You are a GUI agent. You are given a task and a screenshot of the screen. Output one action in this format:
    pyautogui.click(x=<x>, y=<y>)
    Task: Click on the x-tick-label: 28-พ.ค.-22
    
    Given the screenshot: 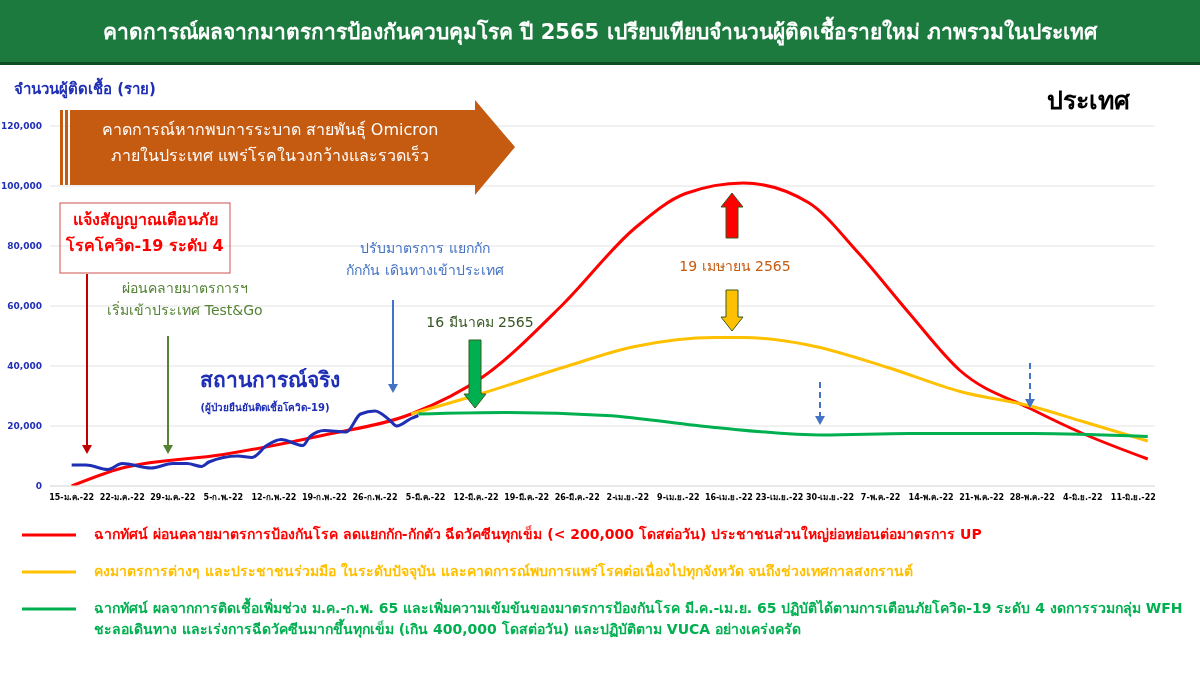 What is the action you would take?
    pyautogui.click(x=1032, y=497)
    